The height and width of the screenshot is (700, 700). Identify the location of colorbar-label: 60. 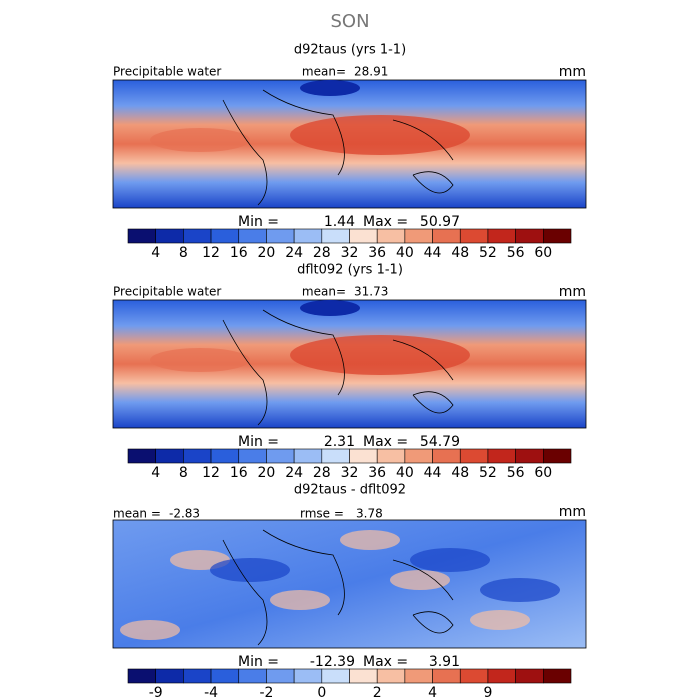
(543, 253).